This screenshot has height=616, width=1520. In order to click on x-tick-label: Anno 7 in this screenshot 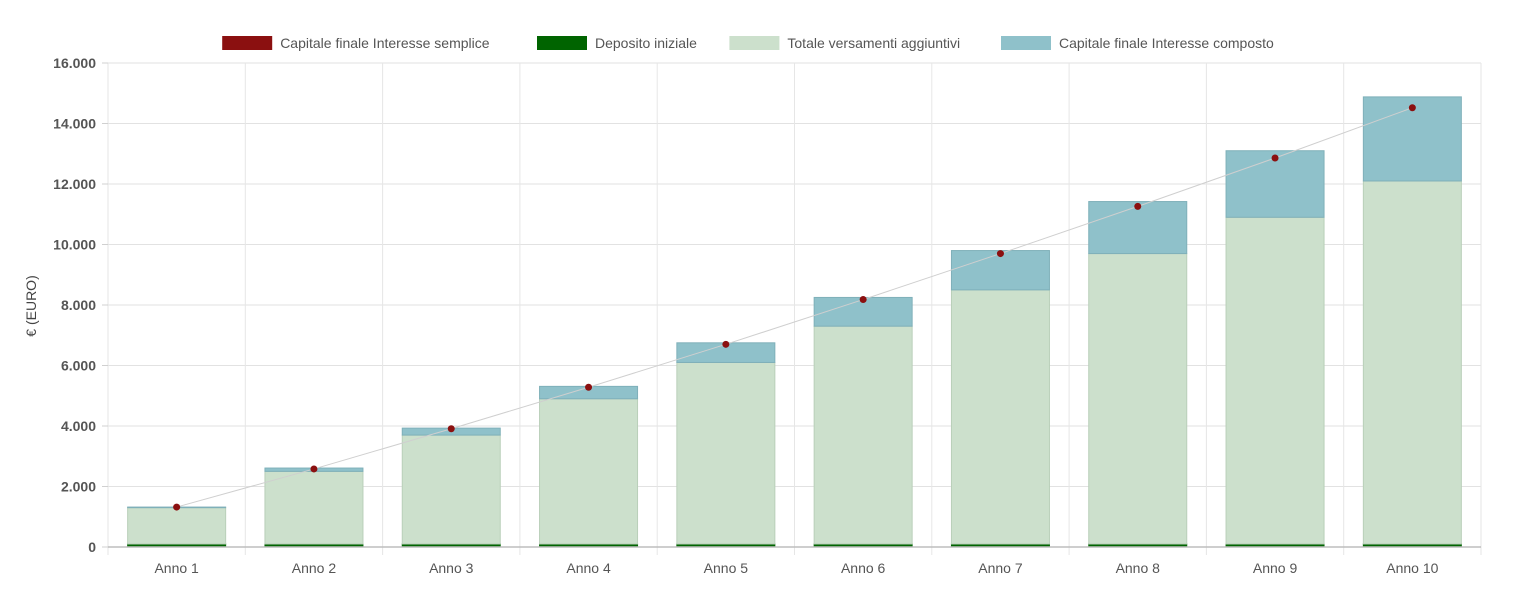, I will do `click(1000, 568)`.